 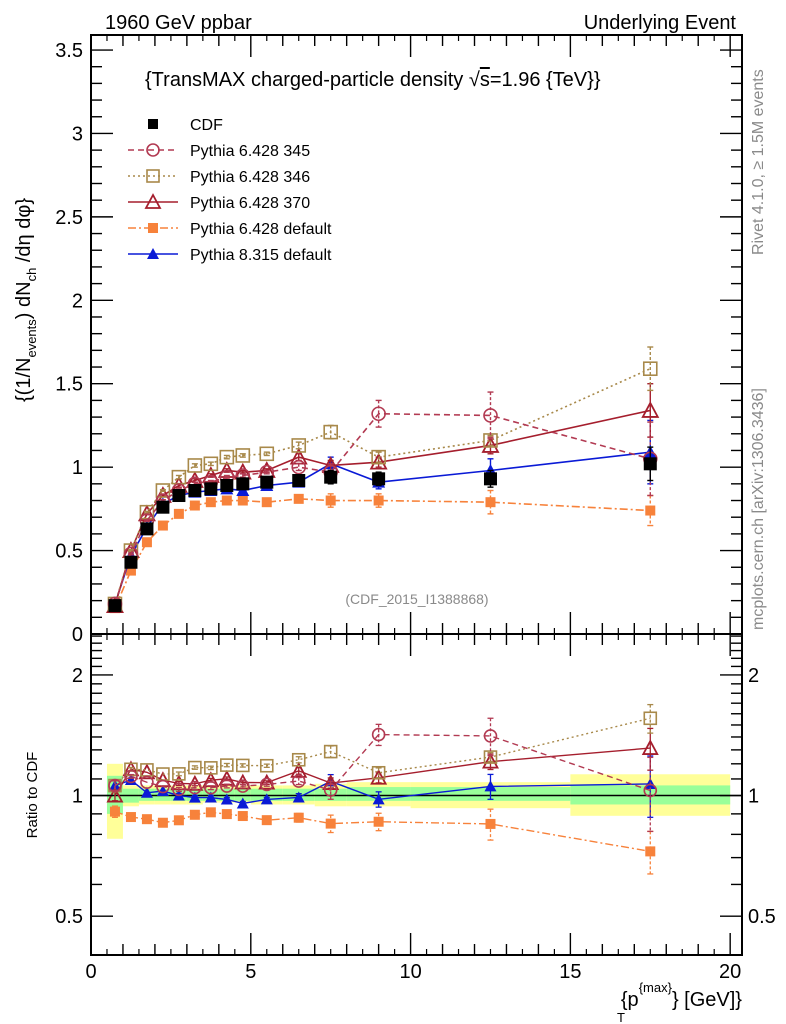 What do you see at coordinates (242, 794) in the screenshot?
I see `stat-uncertainty-band` at bounding box center [242, 794].